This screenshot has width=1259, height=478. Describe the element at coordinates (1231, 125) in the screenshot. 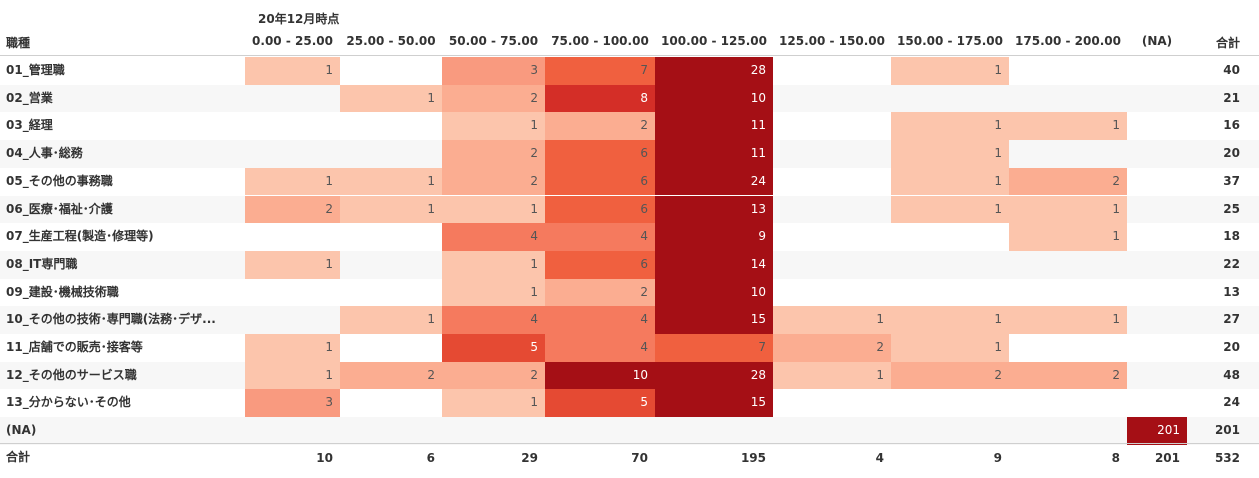

I see `row-total: 16` at that location.